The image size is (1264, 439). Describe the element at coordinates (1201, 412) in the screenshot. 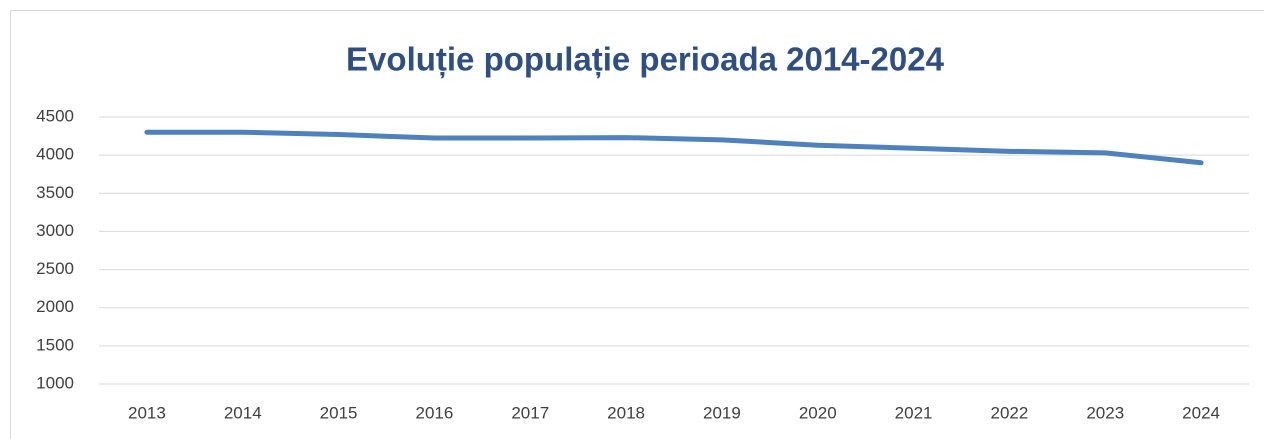

I see `x-tick-label: 2024` at that location.